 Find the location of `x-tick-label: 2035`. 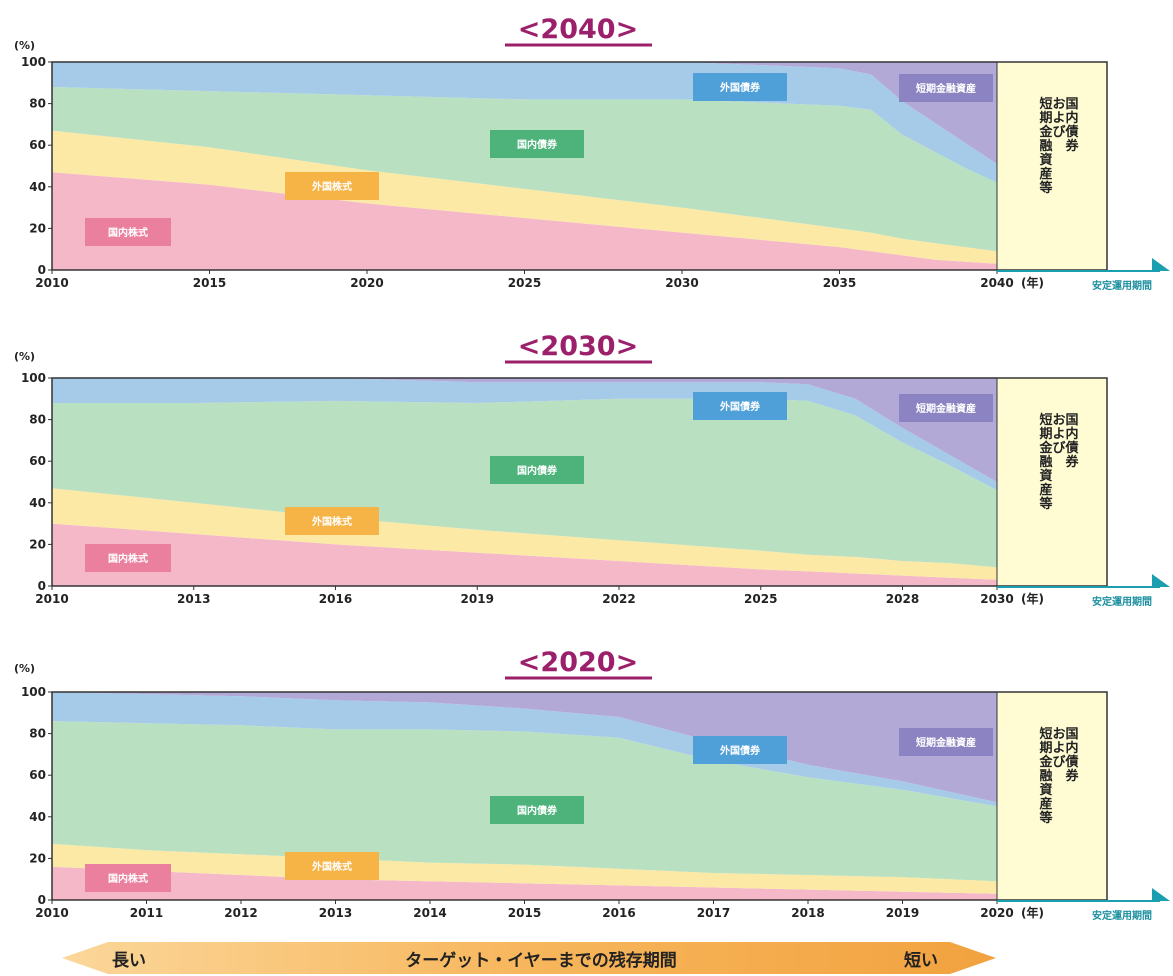

x-tick-label: 2035 is located at coordinates (839, 283).